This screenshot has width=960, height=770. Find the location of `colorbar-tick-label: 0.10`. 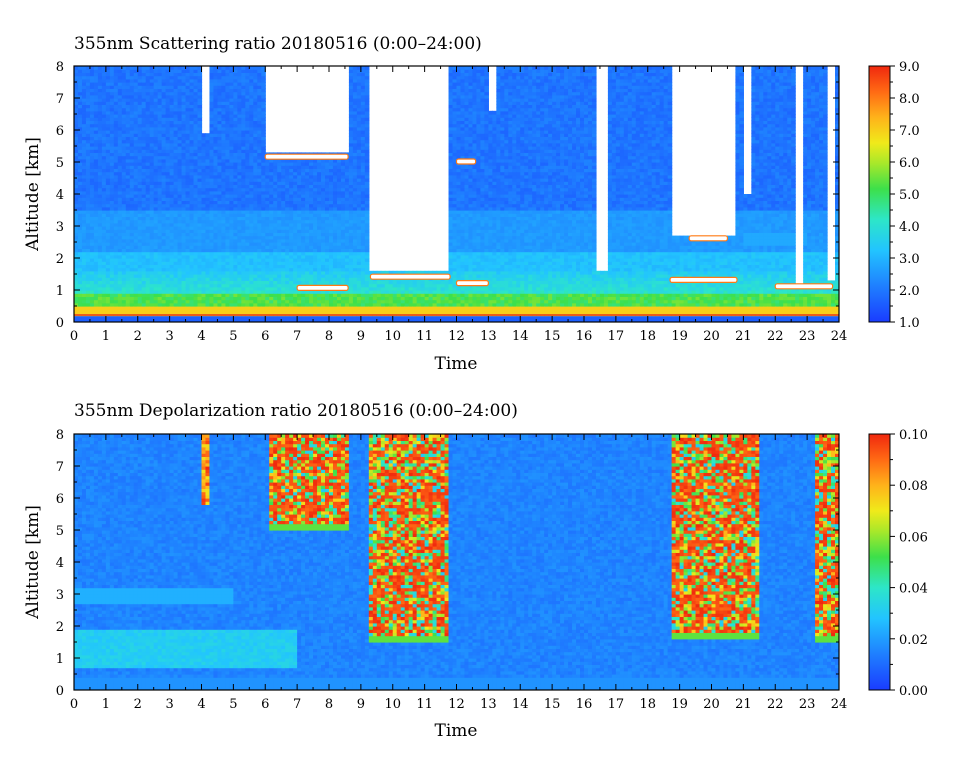

colorbar-tick-label: 0.10 is located at coordinates (913, 435).